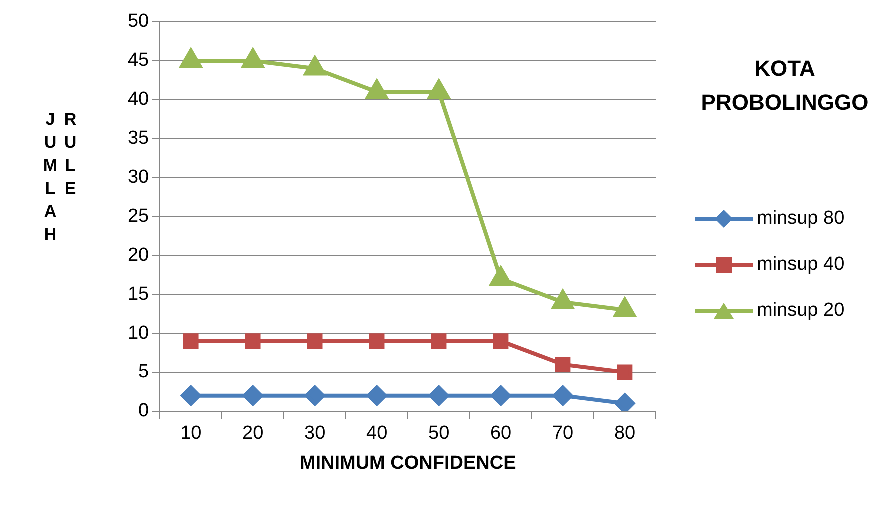 Image resolution: width=892 pixels, height=509 pixels. Describe the element at coordinates (377, 433) in the screenshot. I see `x-tick-label: 40` at that location.